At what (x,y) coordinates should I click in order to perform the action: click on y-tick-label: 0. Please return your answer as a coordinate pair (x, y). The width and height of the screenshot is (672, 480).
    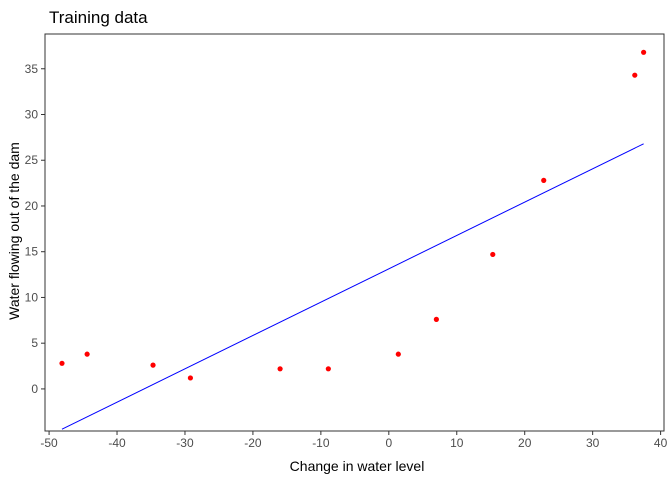
    Looking at the image, I should click on (34, 389).